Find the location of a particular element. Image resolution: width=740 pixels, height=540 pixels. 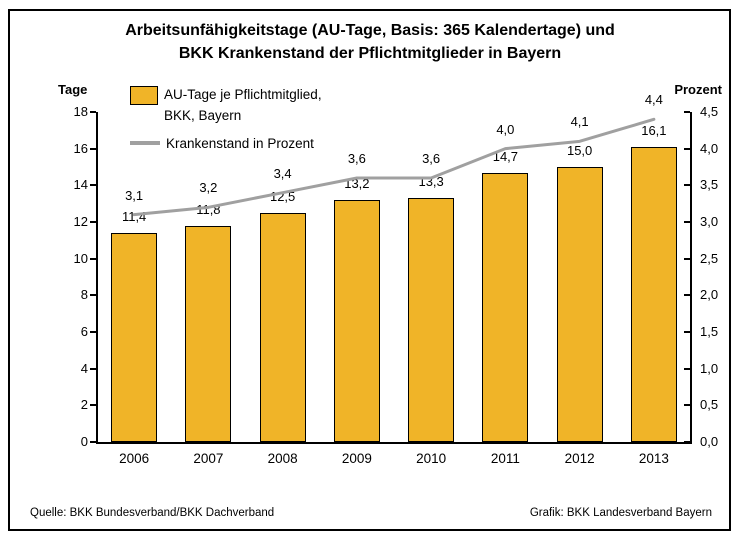

left-axis-tick-label: 0 is located at coordinates (84, 441).